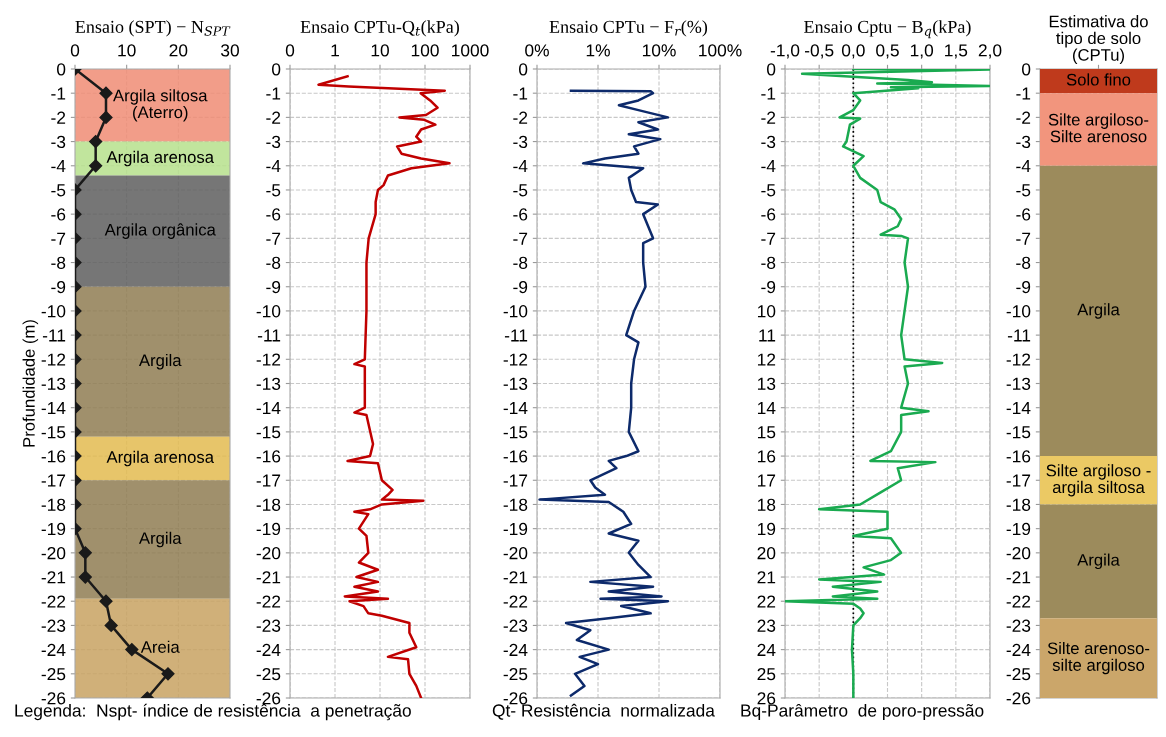 This screenshot has height=737, width=1166. Describe the element at coordinates (628, 28) in the screenshot. I see `chart-title: Ensaio CPTu − F$_{r}$(%)` at that location.